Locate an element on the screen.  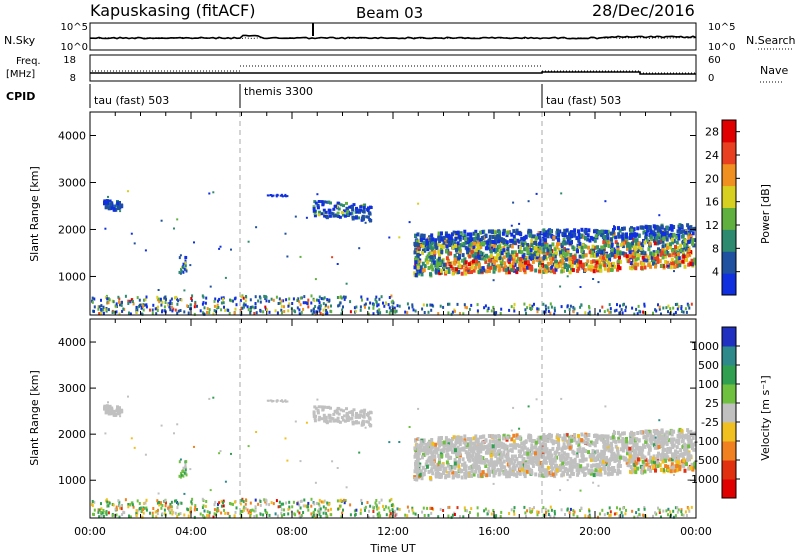
freq-label-1: Freq. is located at coordinates (28, 61).